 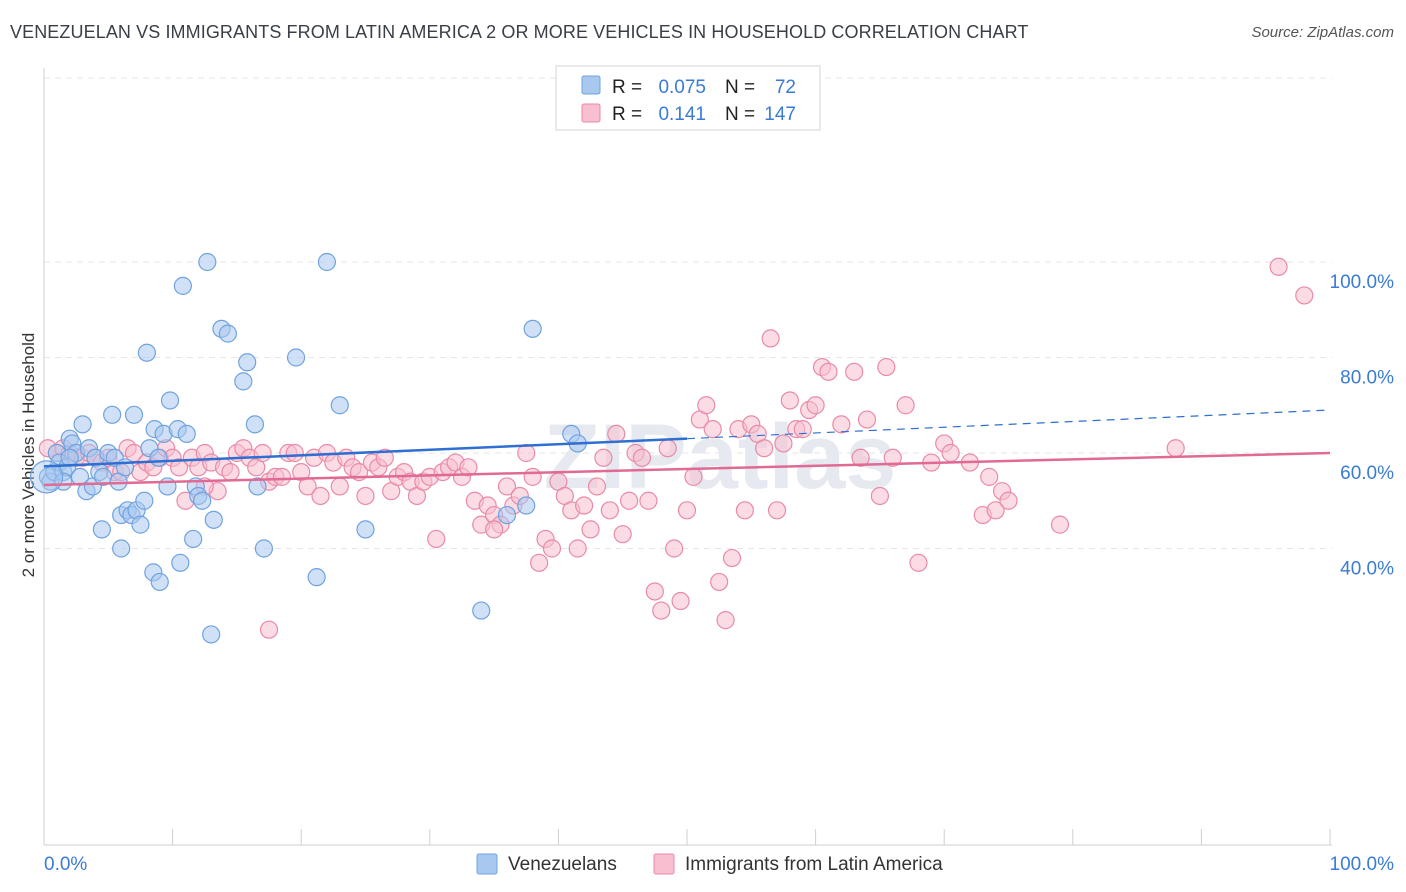 What do you see at coordinates (682, 87) in the screenshot?
I see `stats-r-value-venezuelans: 0.075` at bounding box center [682, 87].